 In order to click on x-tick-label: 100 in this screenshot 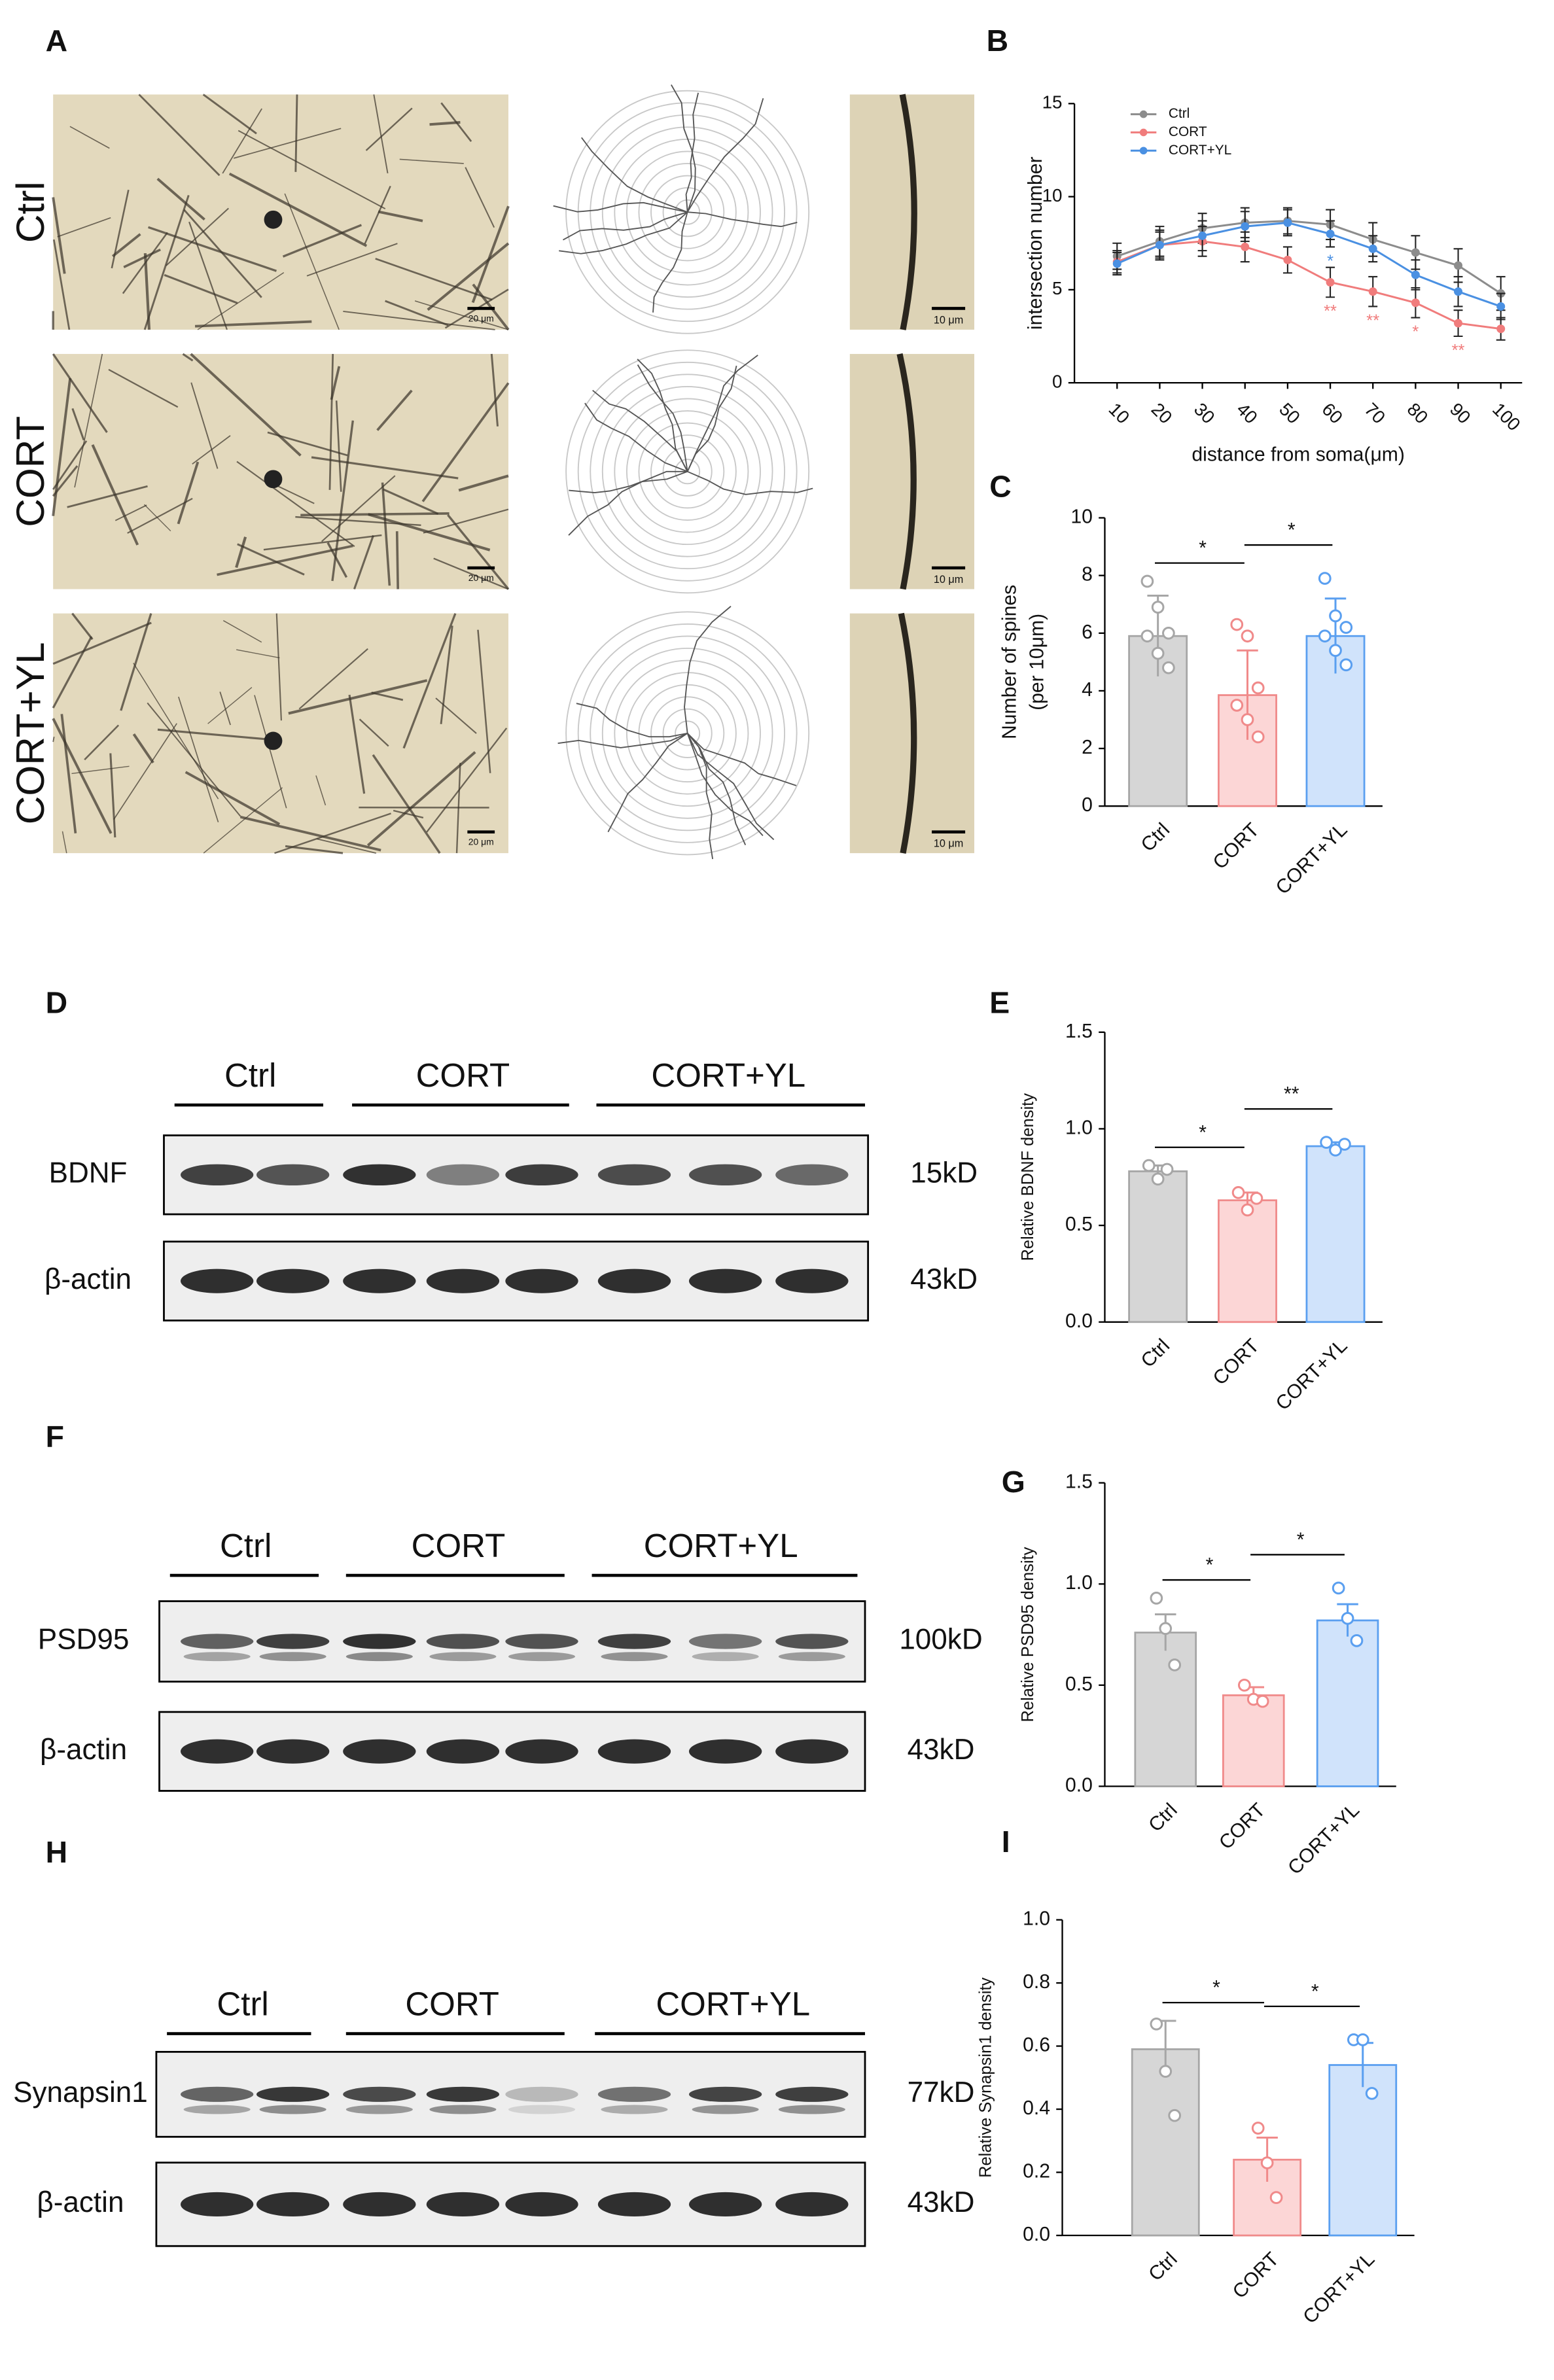, I will do `click(1507, 417)`.